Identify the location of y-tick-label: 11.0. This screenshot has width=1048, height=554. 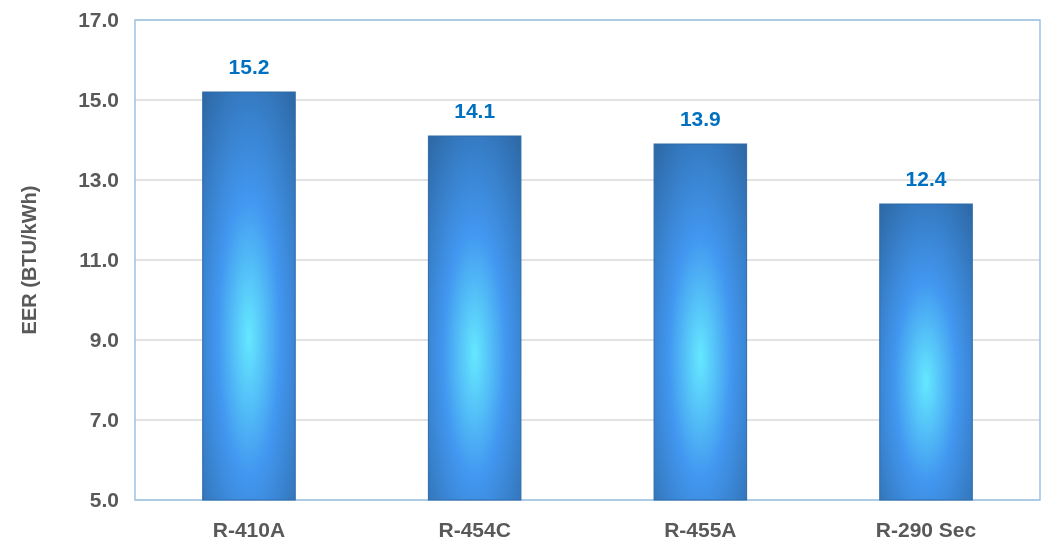
(99, 260).